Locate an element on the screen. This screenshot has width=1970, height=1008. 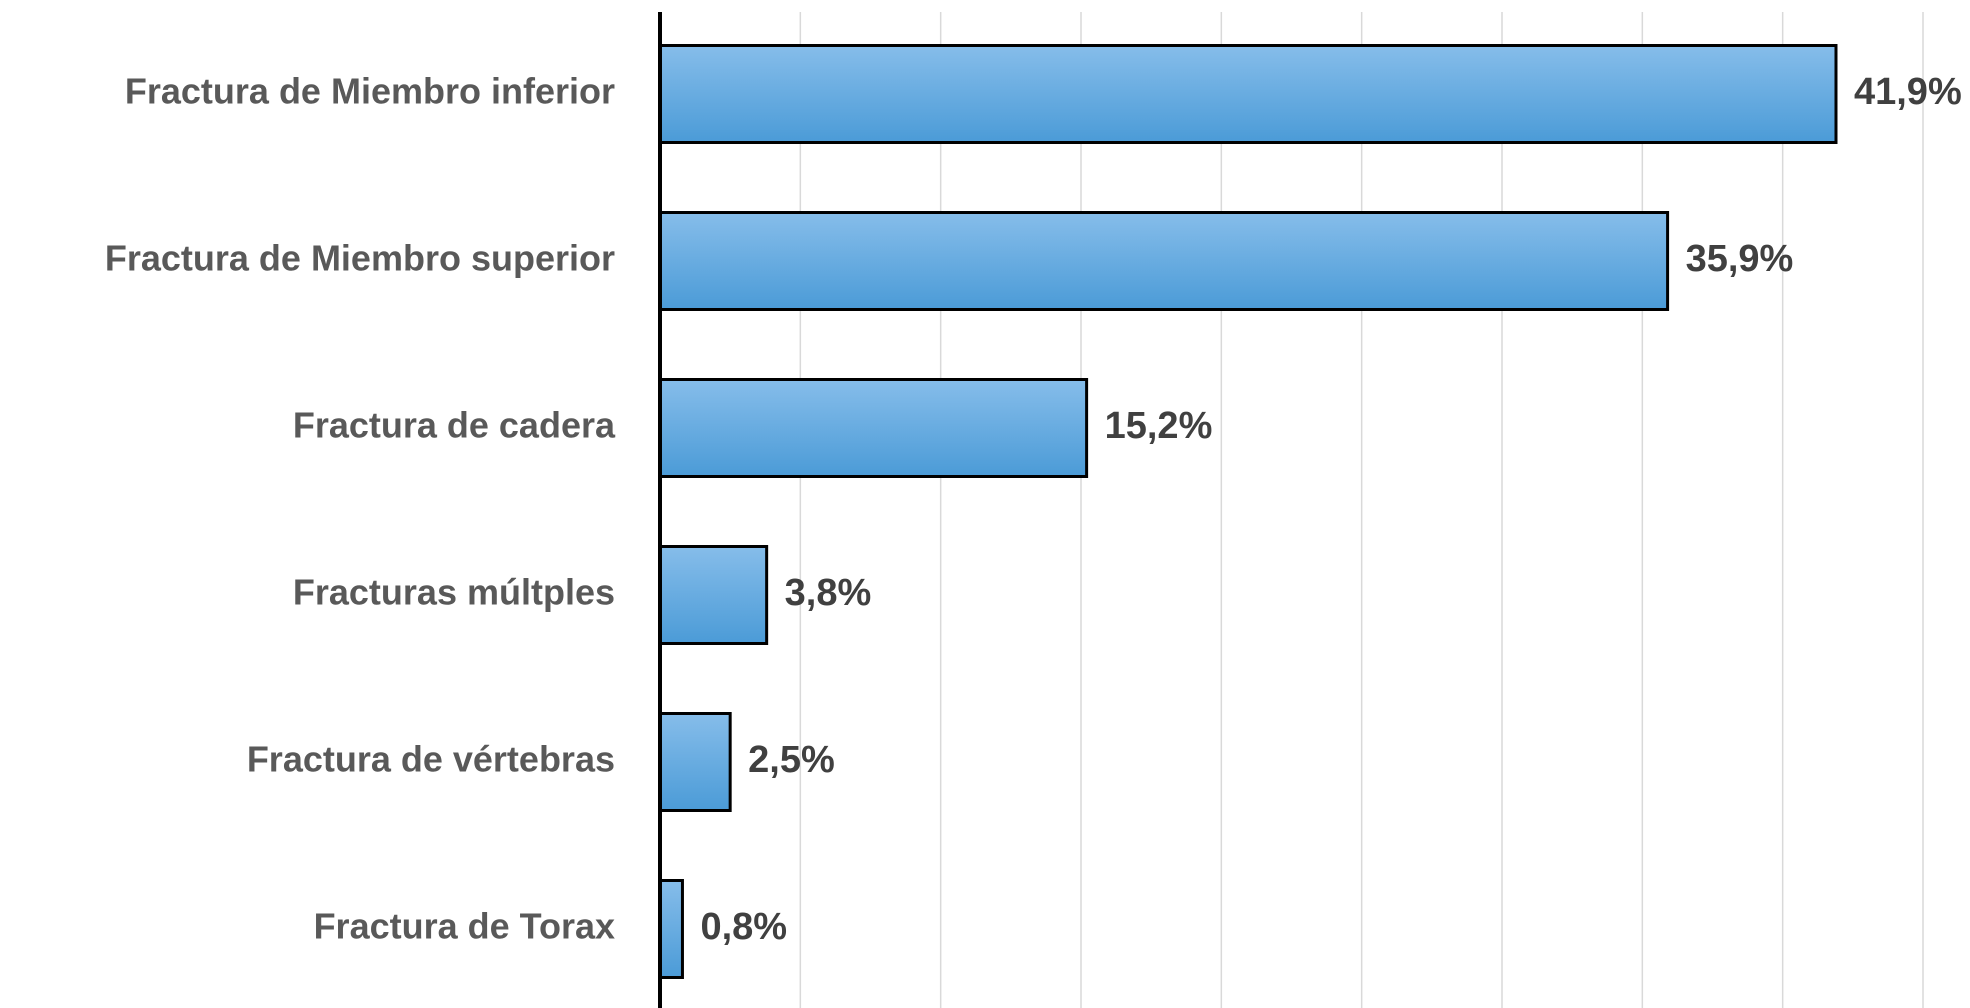
category-label: Fractura de cadera is located at coordinates (454, 425).